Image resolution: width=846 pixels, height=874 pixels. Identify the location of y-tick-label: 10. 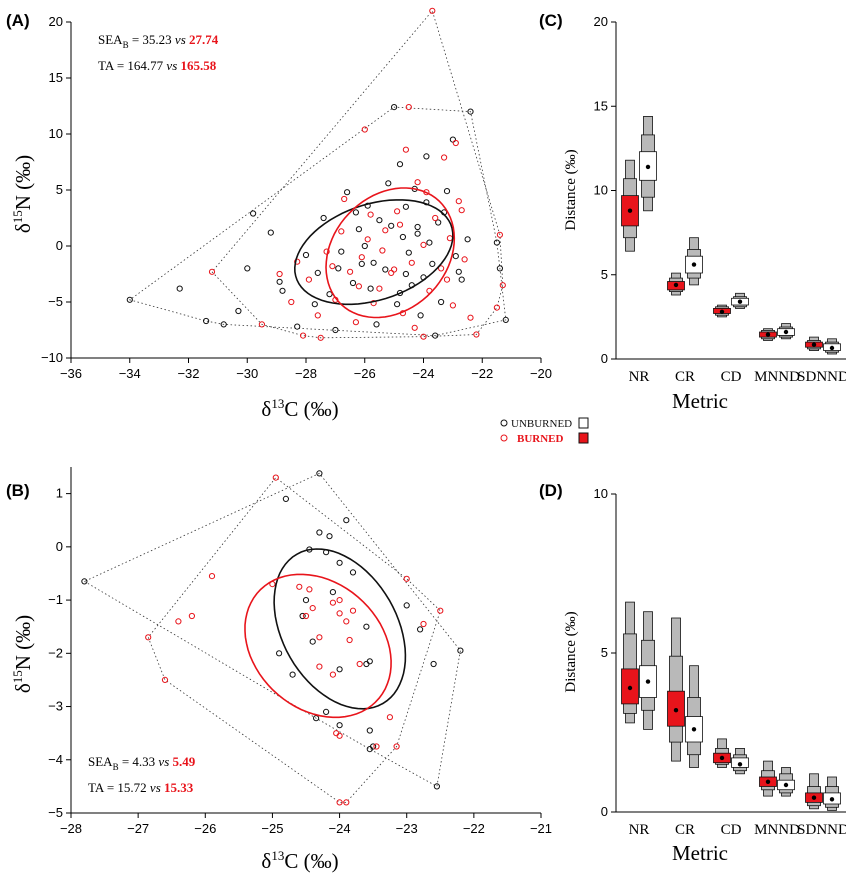
(601, 190).